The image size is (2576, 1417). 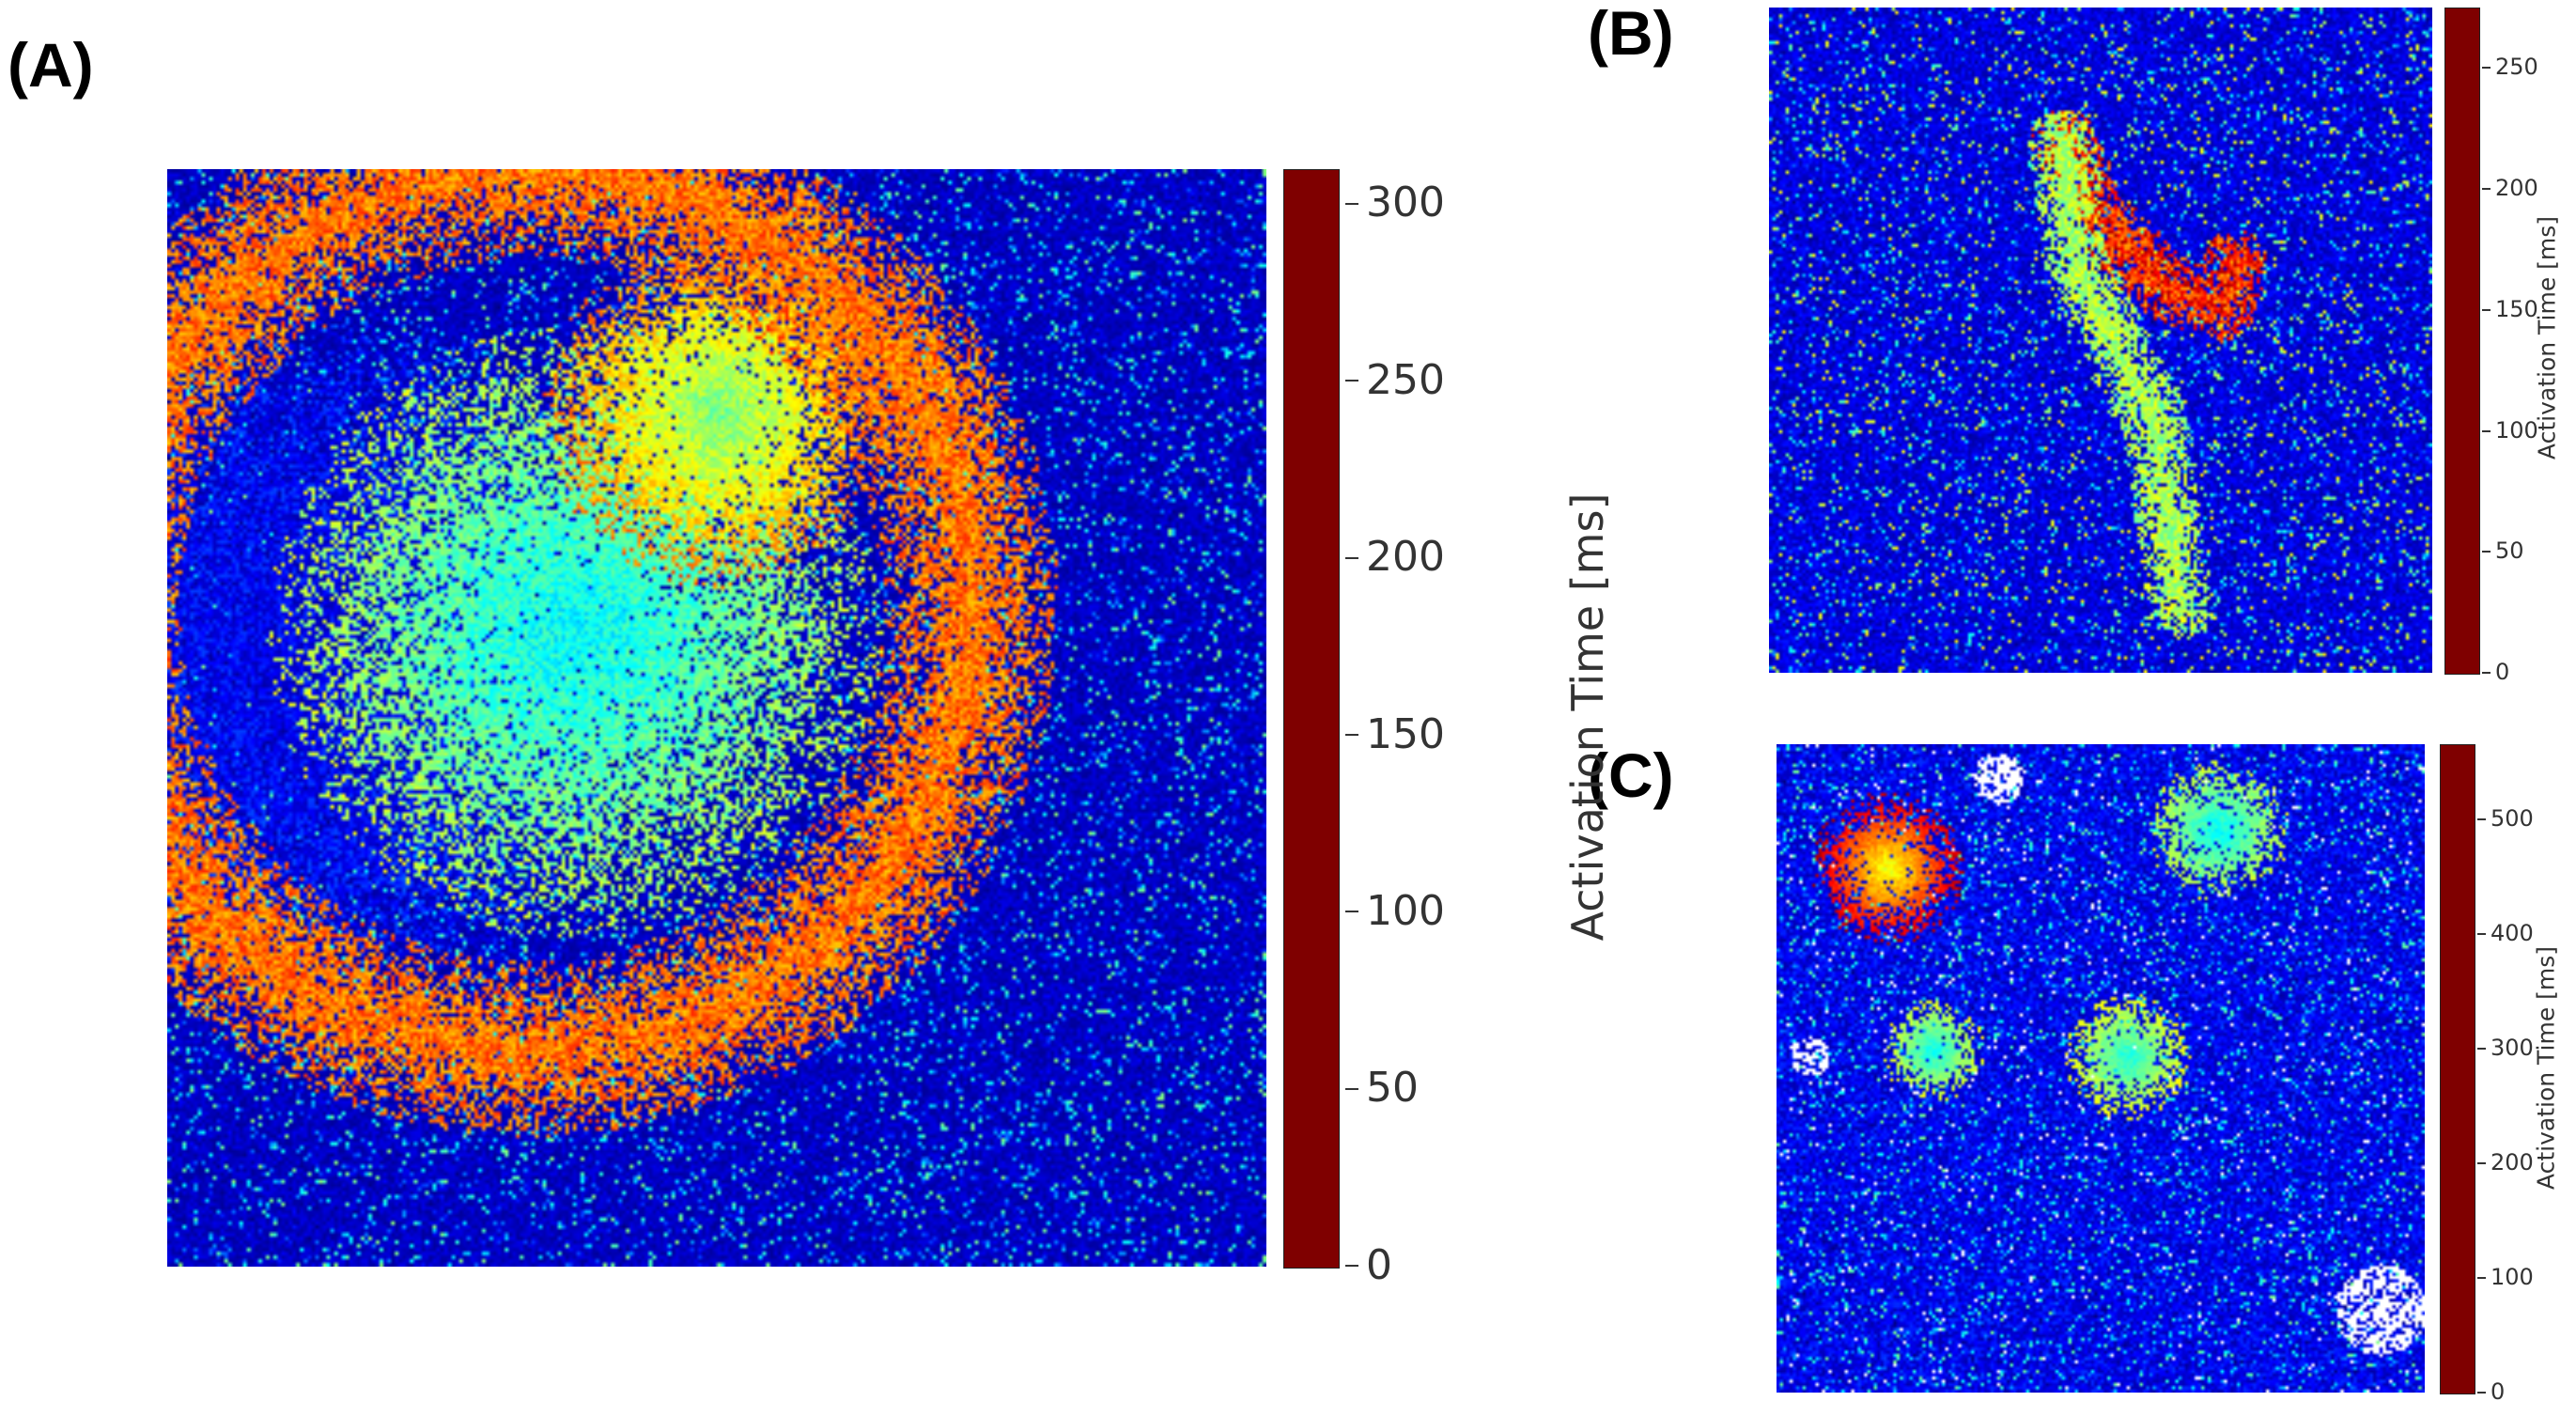 I want to click on colorbar-b, so click(x=2462, y=342).